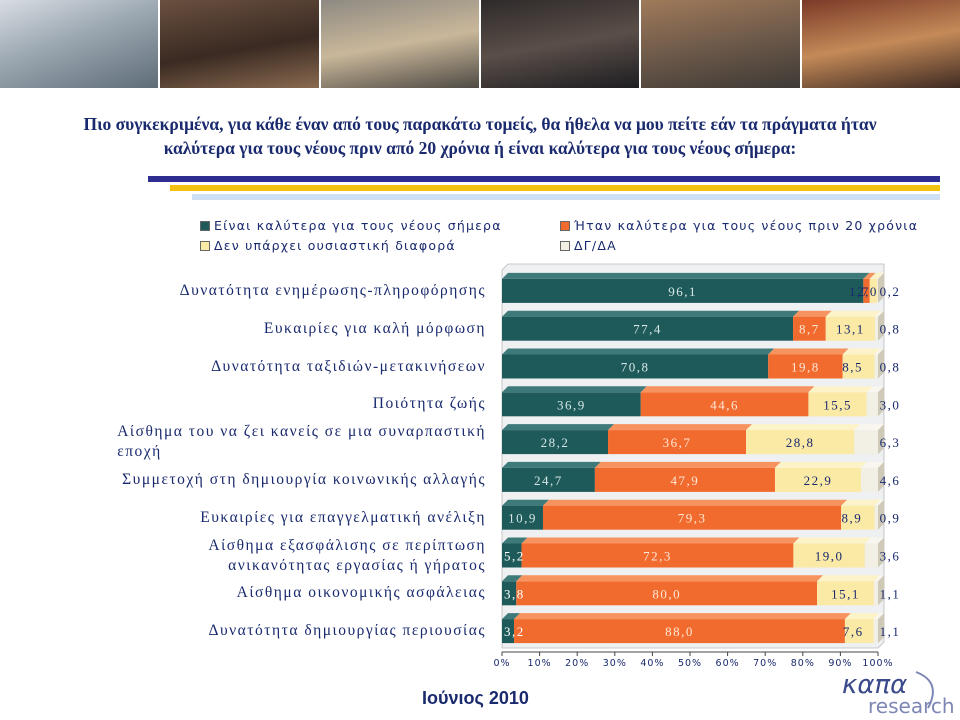 This screenshot has height=720, width=960. Describe the element at coordinates (875, 685) in the screenshot. I see `logo-main-text: καπα` at that location.